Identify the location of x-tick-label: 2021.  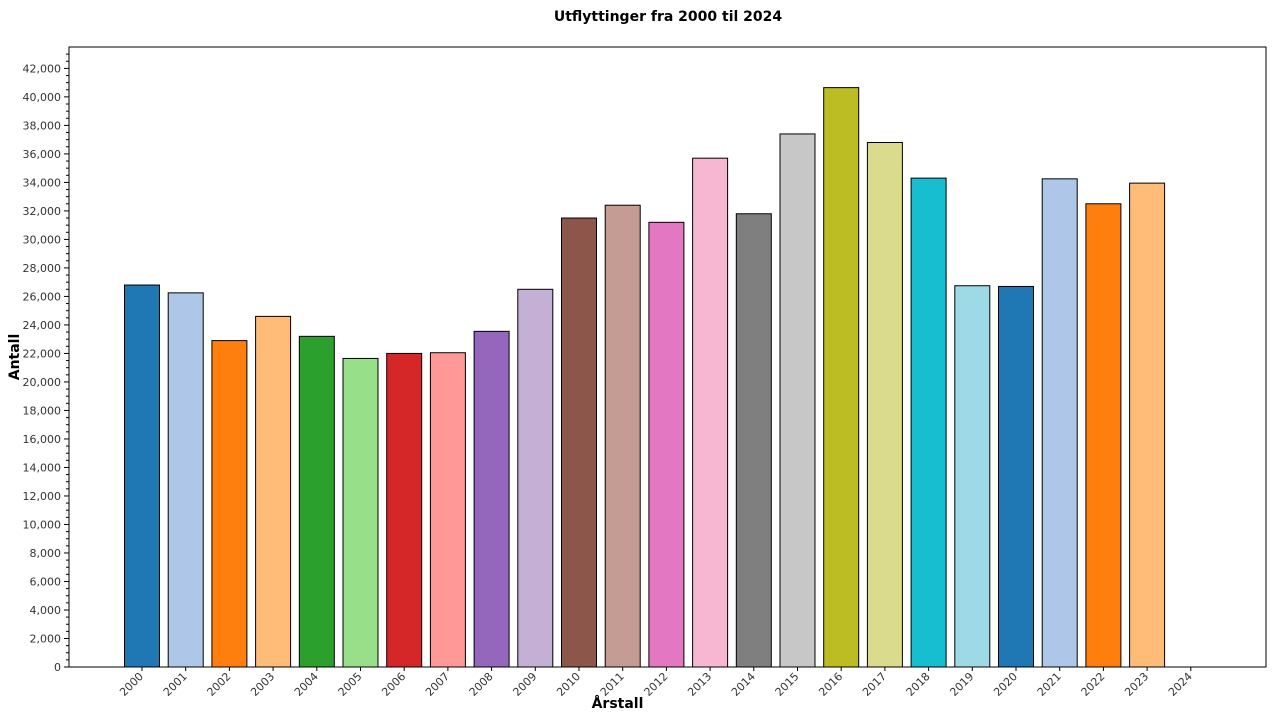
(1049, 684).